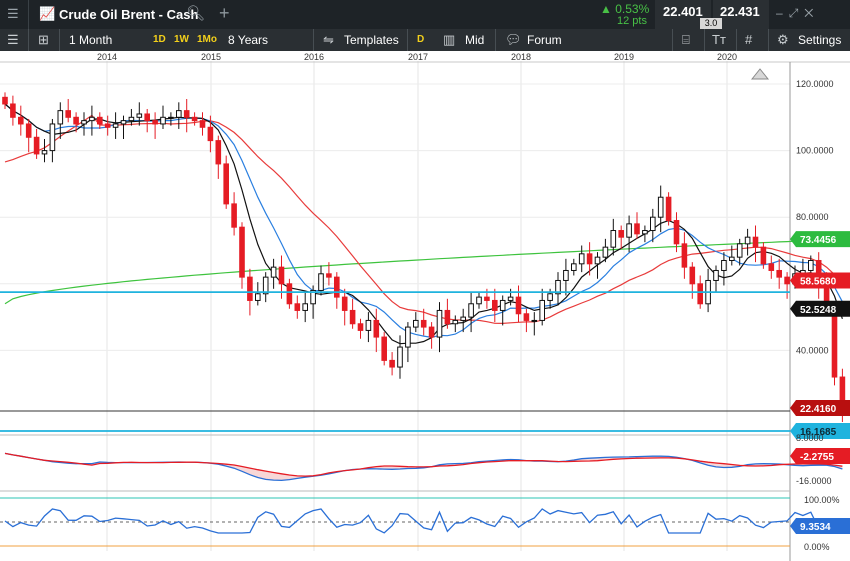 The height and width of the screenshot is (561, 850). I want to click on year-label: 2017, so click(418, 57).